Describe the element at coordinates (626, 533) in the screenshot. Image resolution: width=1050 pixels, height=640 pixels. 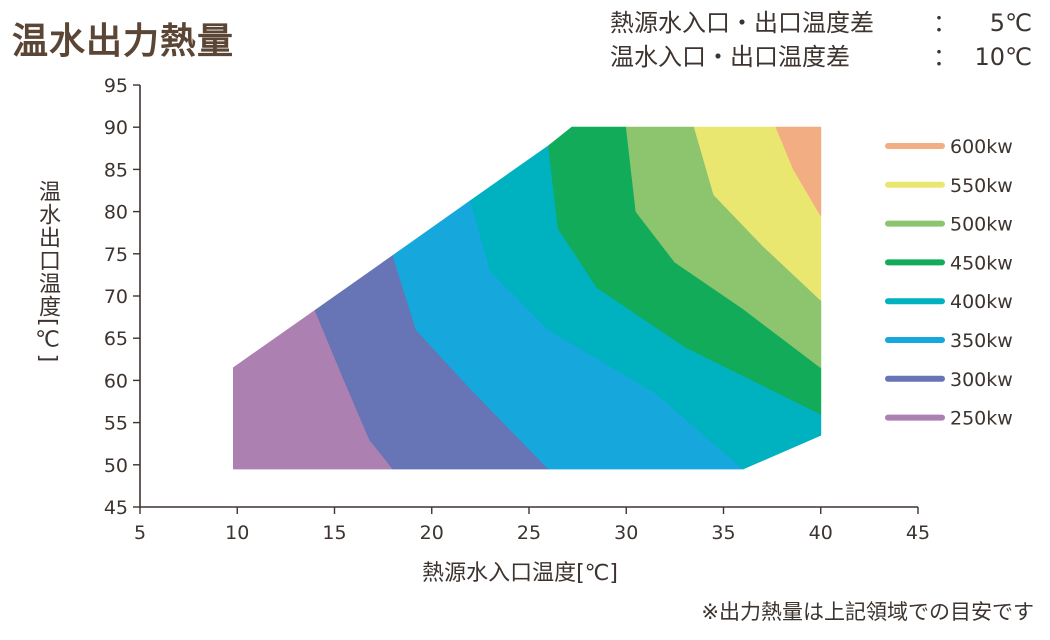
I see `x-tick-label: 30` at that location.